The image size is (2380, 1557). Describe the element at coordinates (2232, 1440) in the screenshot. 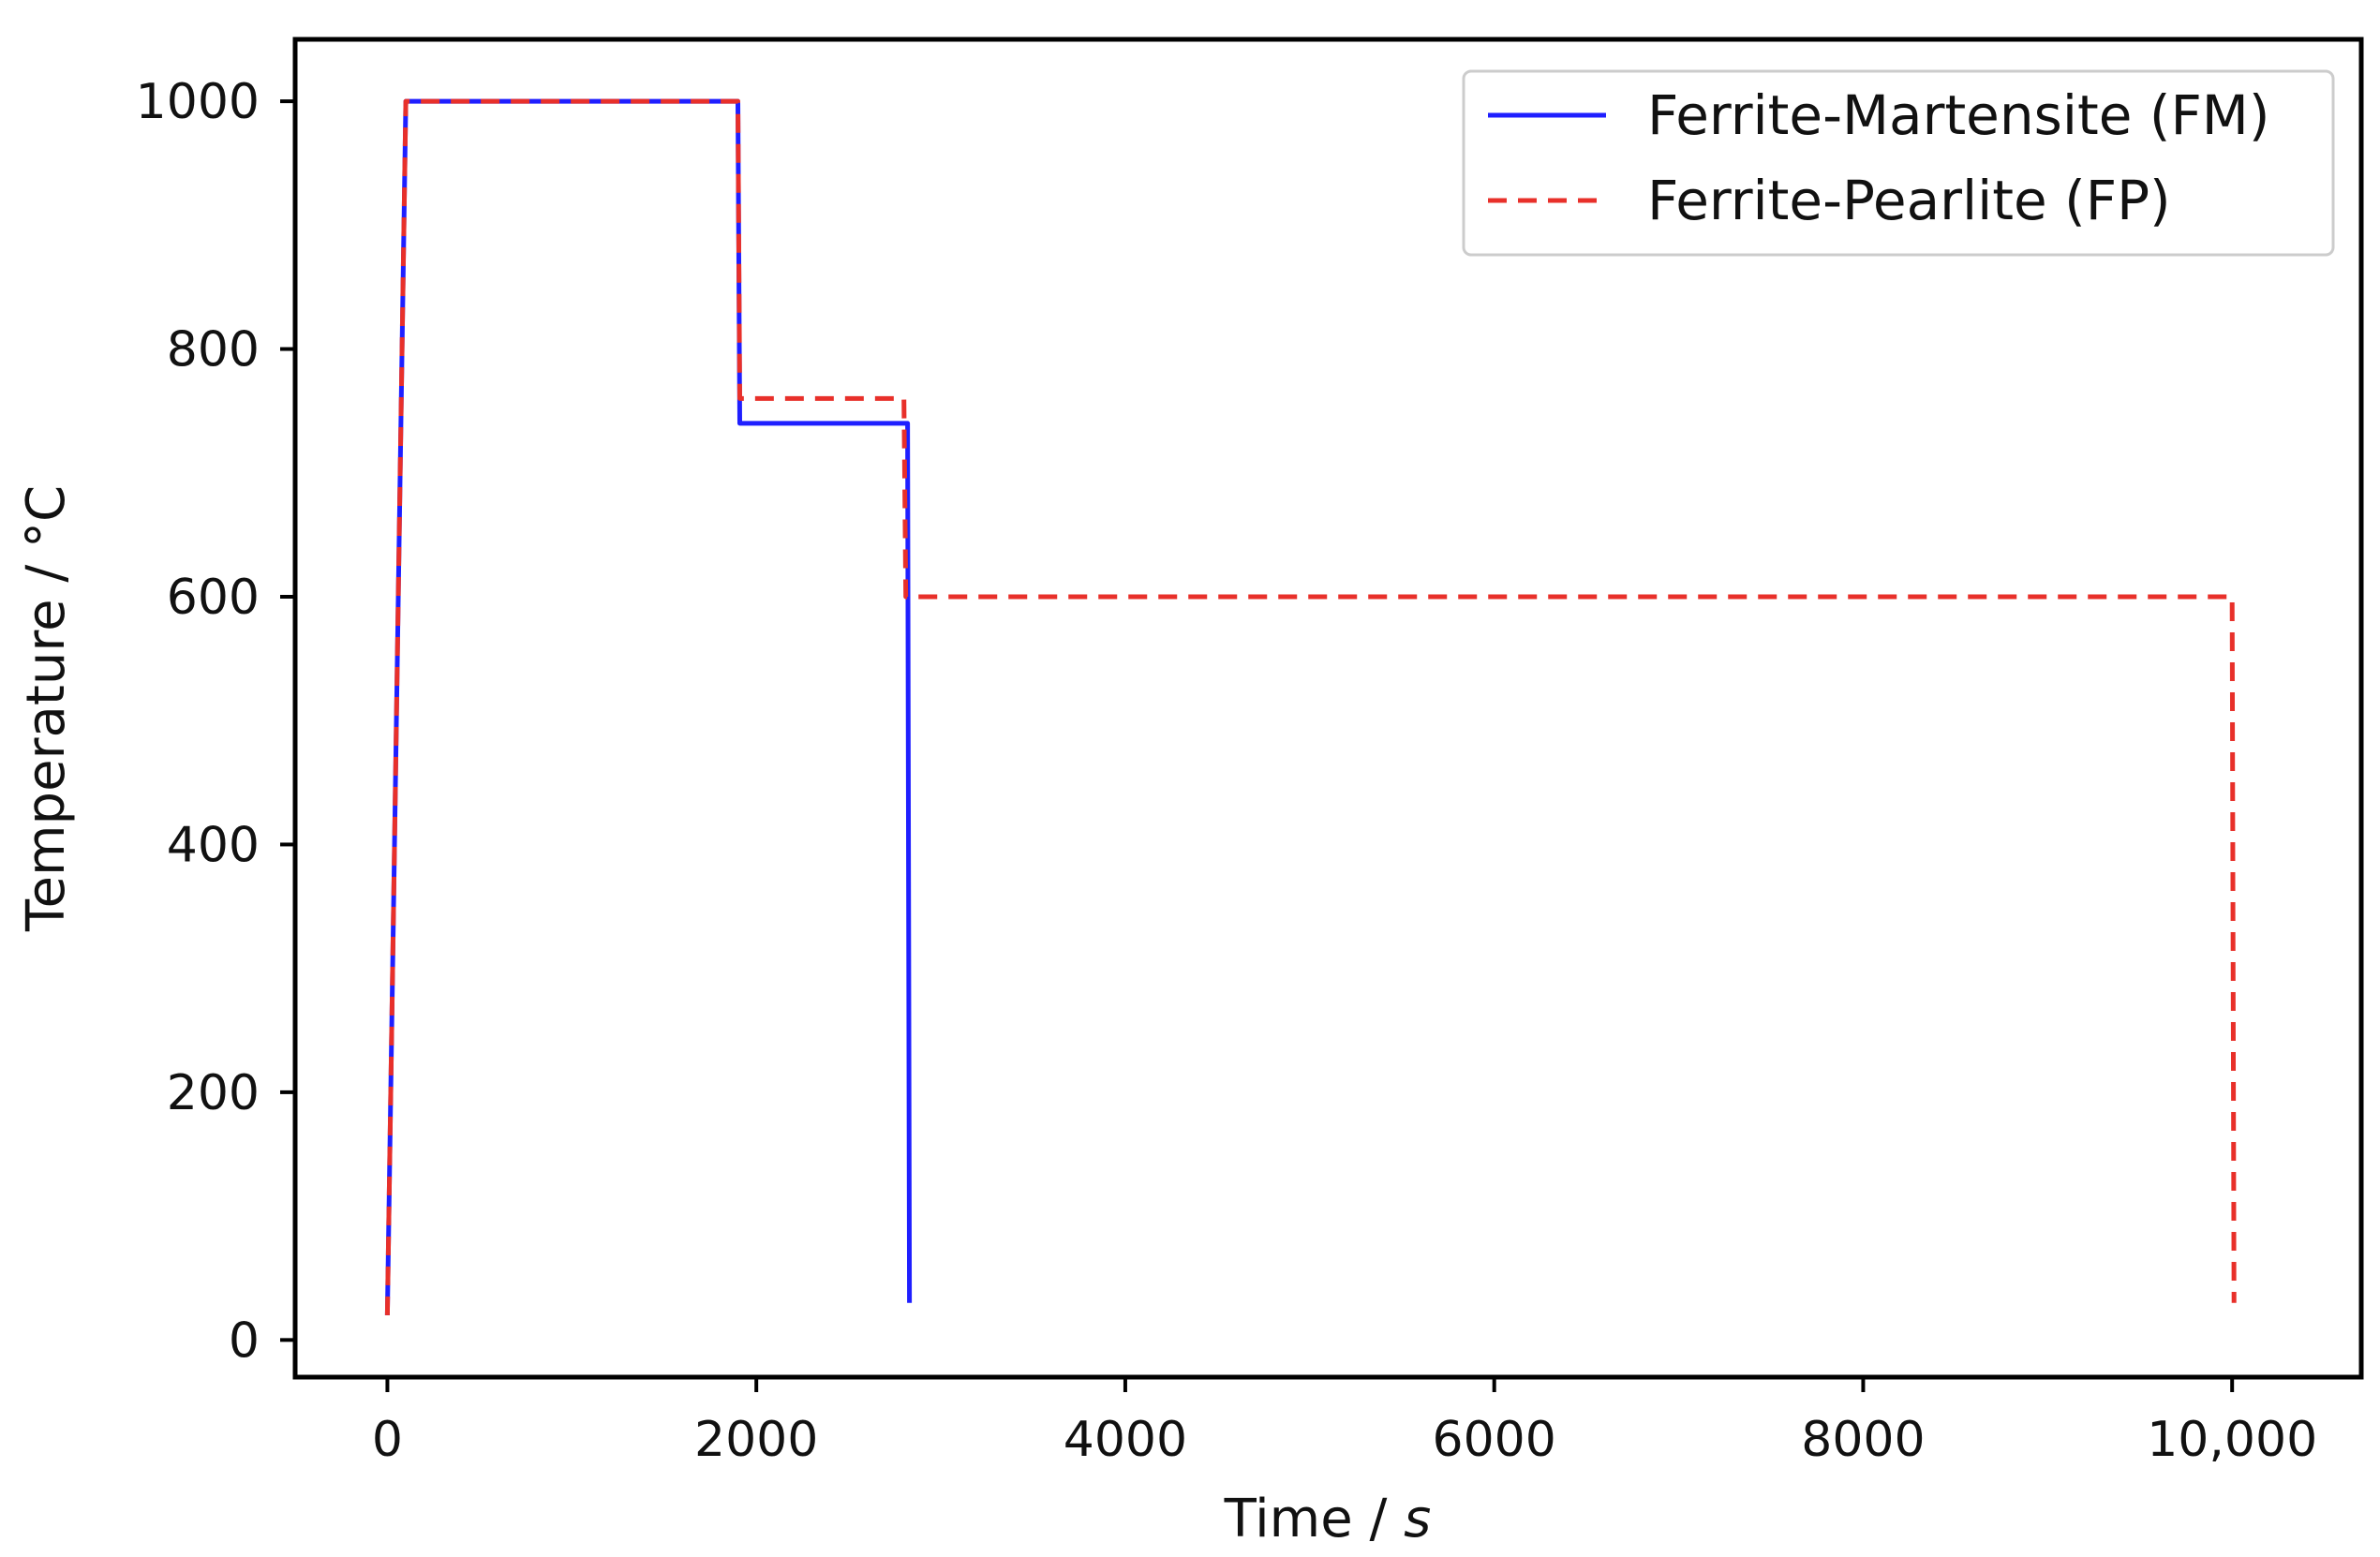

I see `x-tick-label: 10,000` at that location.